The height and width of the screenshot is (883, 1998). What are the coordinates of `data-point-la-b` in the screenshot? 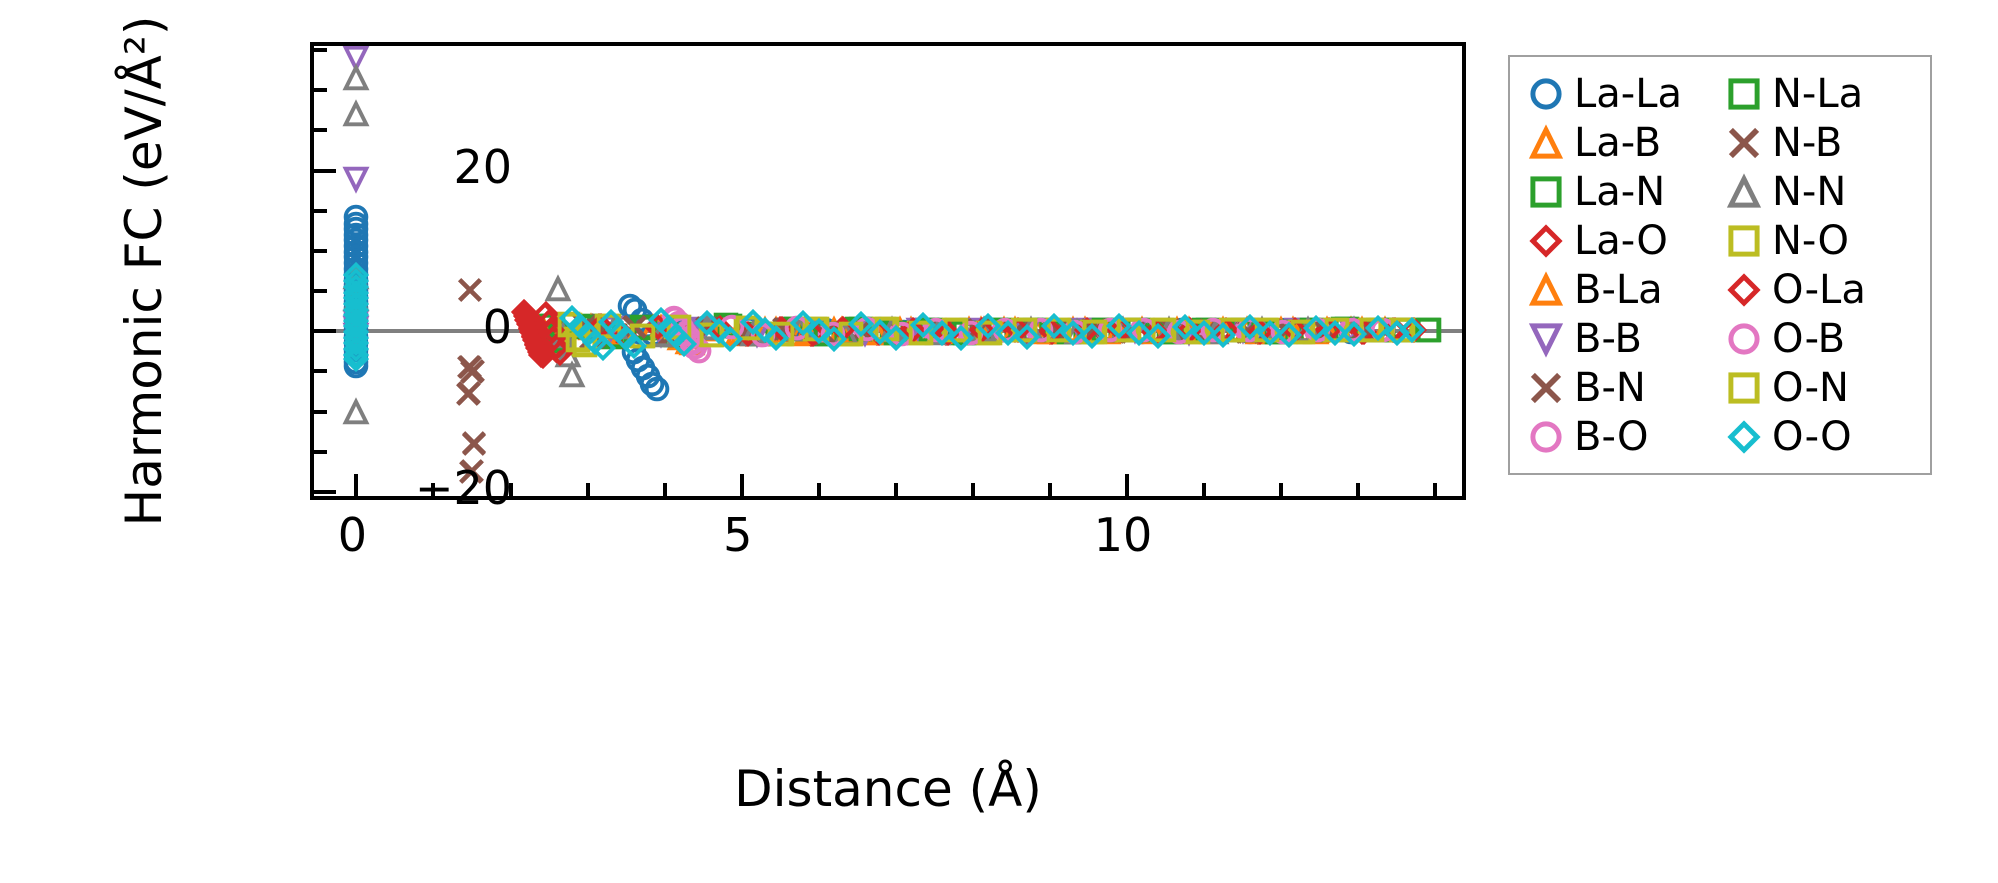 It's located at (653, 328).